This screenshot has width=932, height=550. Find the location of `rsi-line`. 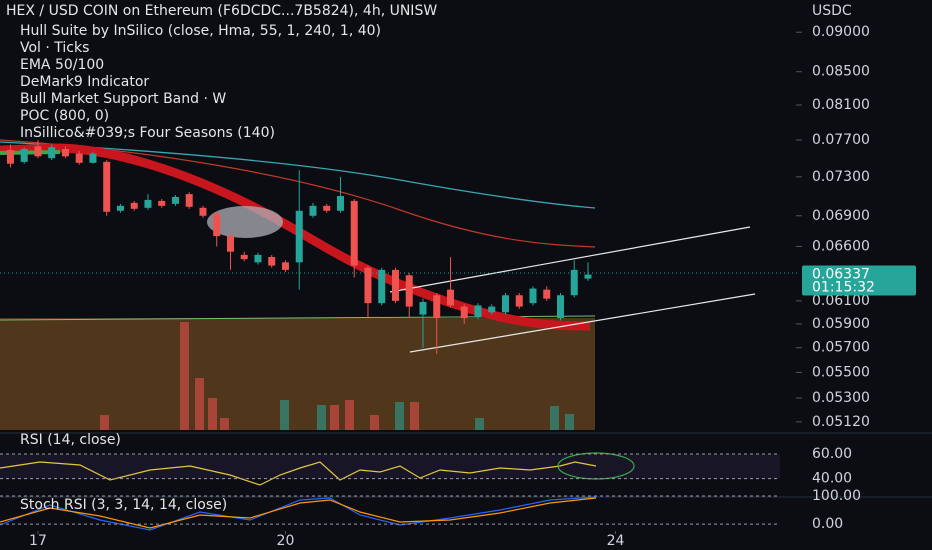

rsi-line is located at coordinates (298, 473).